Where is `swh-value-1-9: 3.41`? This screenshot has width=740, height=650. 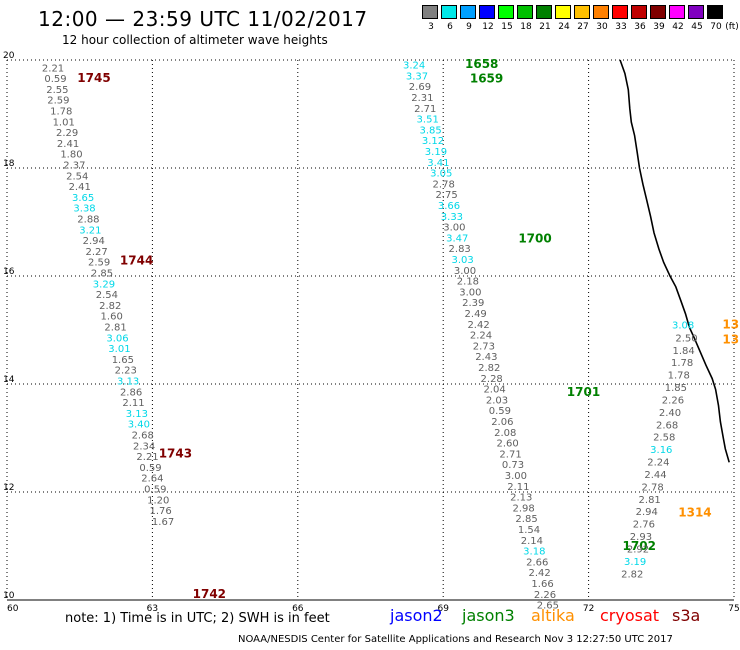 swh-value-1-9: 3.41 is located at coordinates (438, 163).